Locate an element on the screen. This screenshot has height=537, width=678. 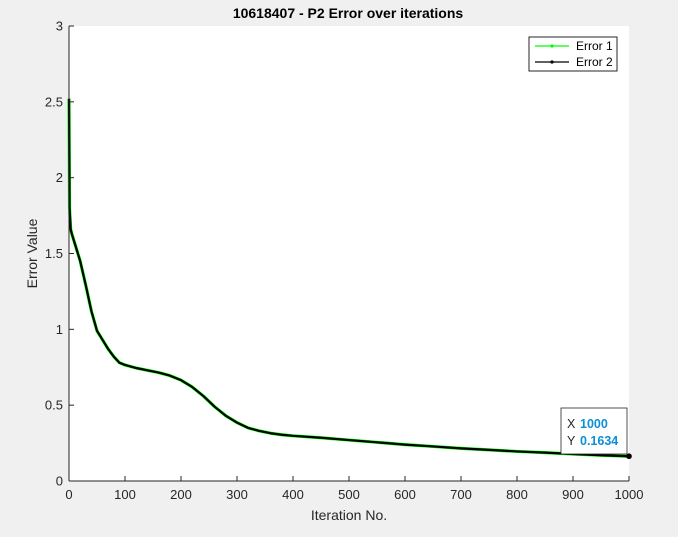
datatip-box is located at coordinates (594, 431).